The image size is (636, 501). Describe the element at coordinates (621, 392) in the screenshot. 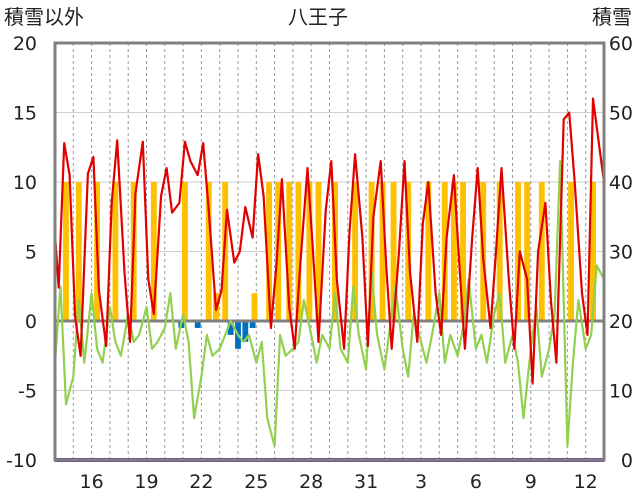

I see `y-right-tick-label: 10` at that location.